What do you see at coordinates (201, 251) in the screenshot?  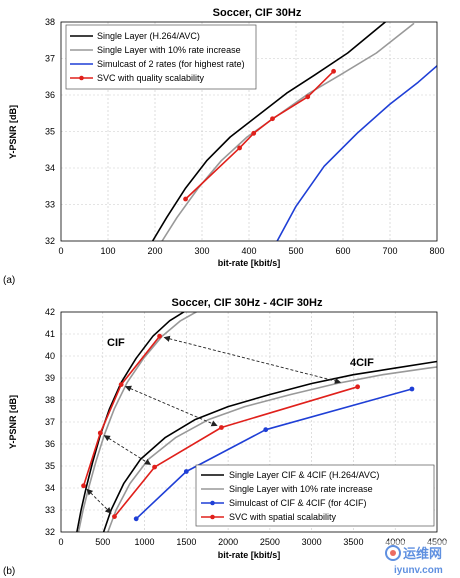 I see `x-tick-label: 300` at bounding box center [201, 251].